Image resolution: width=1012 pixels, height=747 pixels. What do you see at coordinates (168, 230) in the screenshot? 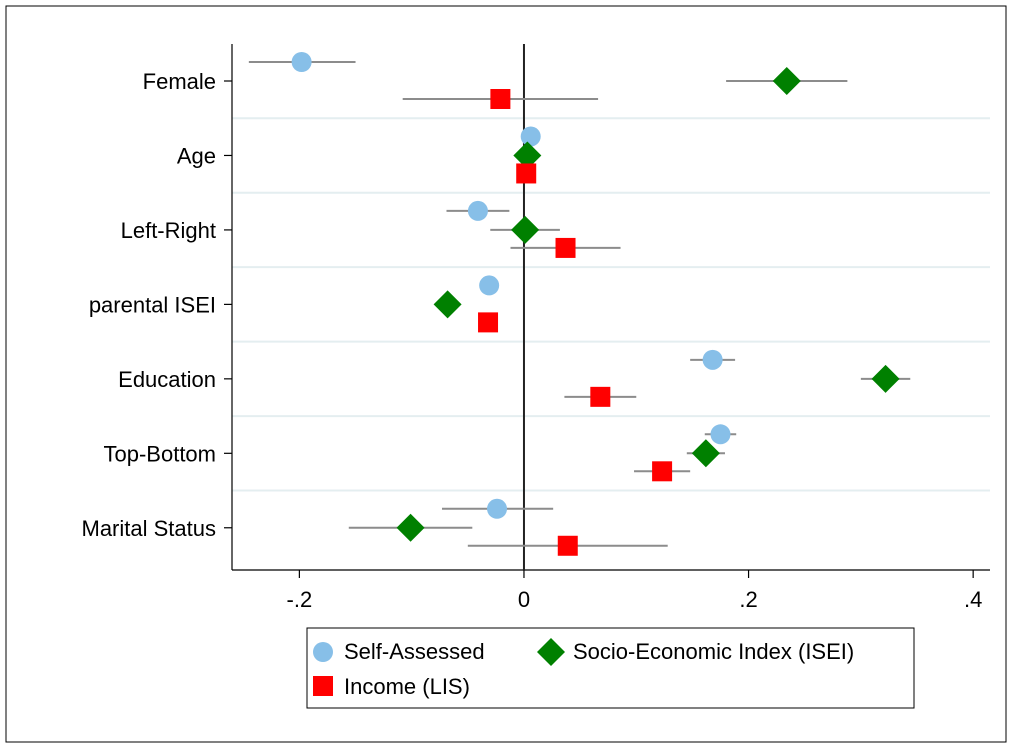
I see `y-tick-label: Left-Right` at bounding box center [168, 230].